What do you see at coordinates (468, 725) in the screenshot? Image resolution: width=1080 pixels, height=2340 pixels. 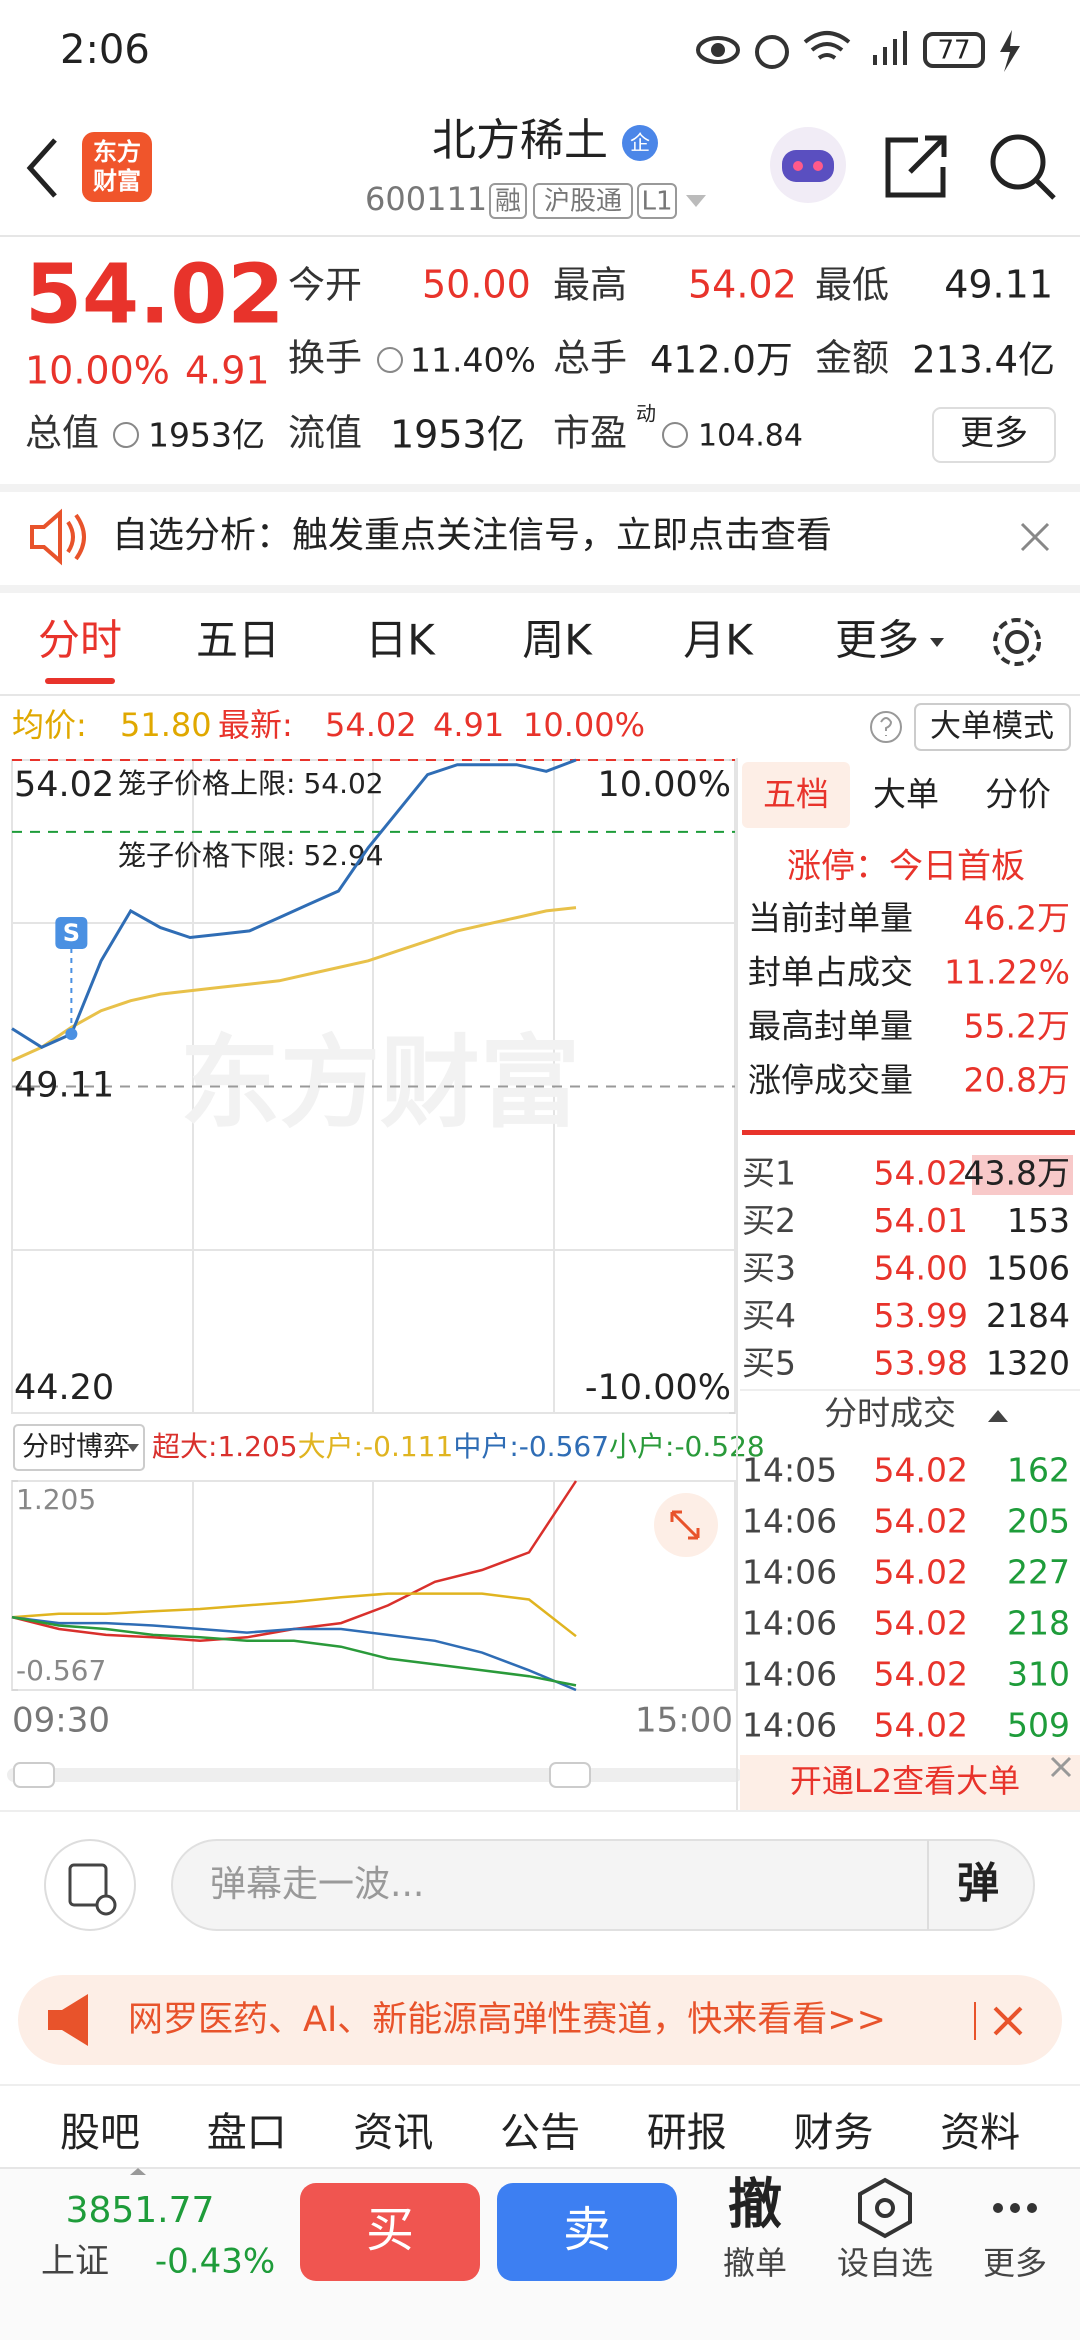 I see `change: 4.91` at bounding box center [468, 725].